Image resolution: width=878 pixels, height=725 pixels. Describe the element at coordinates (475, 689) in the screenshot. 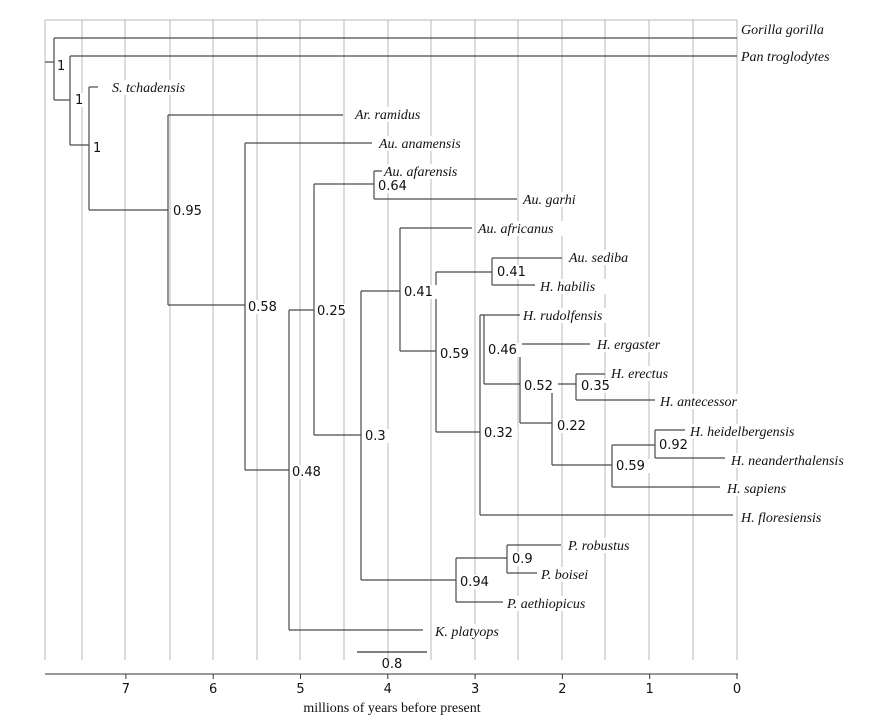

I see `axis-tick-label: 3` at that location.